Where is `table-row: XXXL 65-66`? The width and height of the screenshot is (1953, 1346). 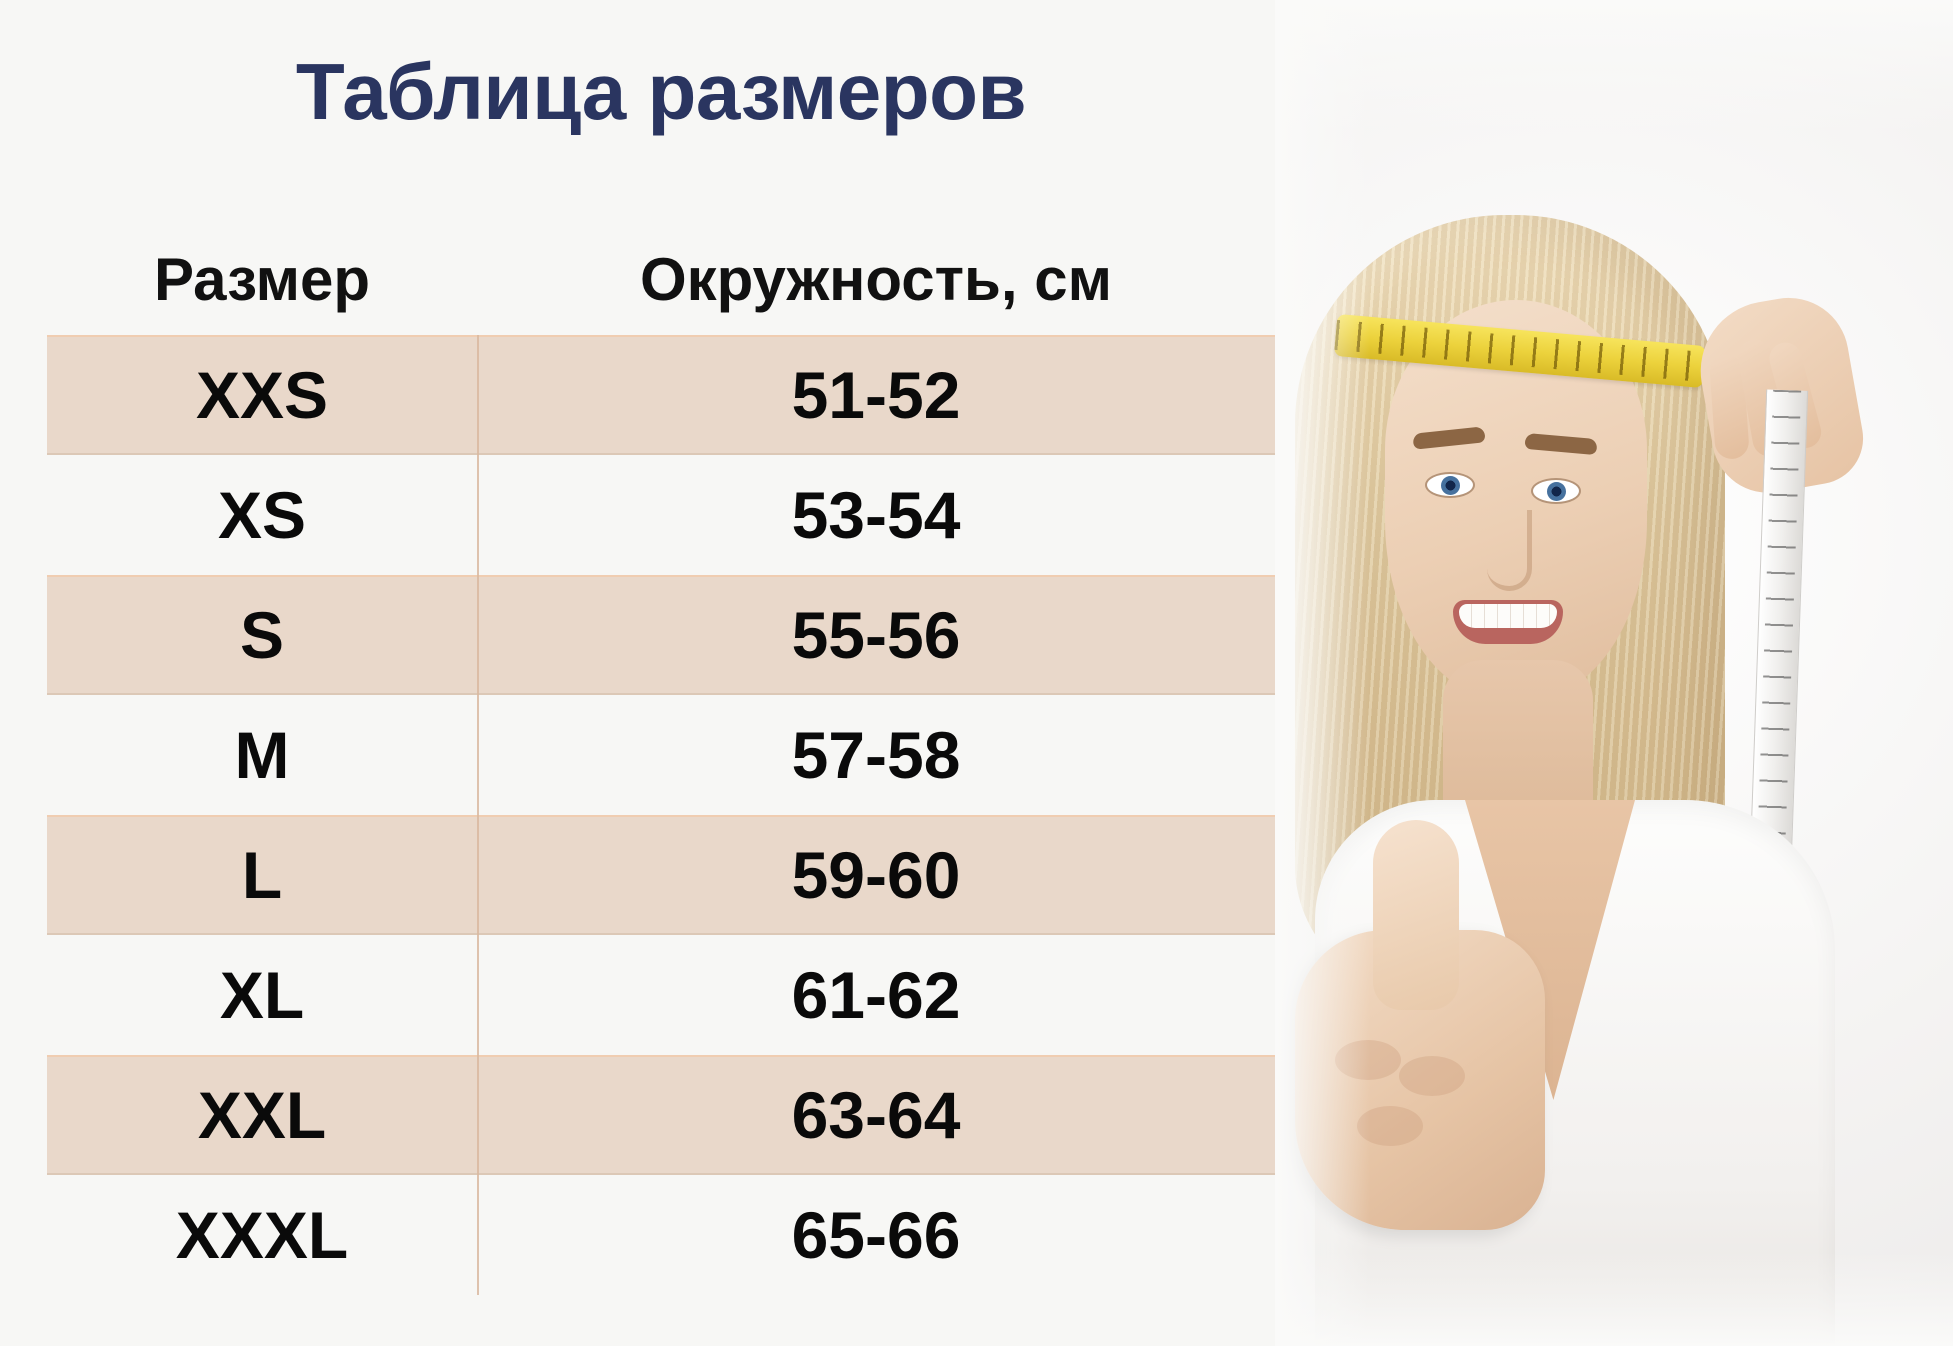 table-row: XXXL 65-66 is located at coordinates (661, 1235).